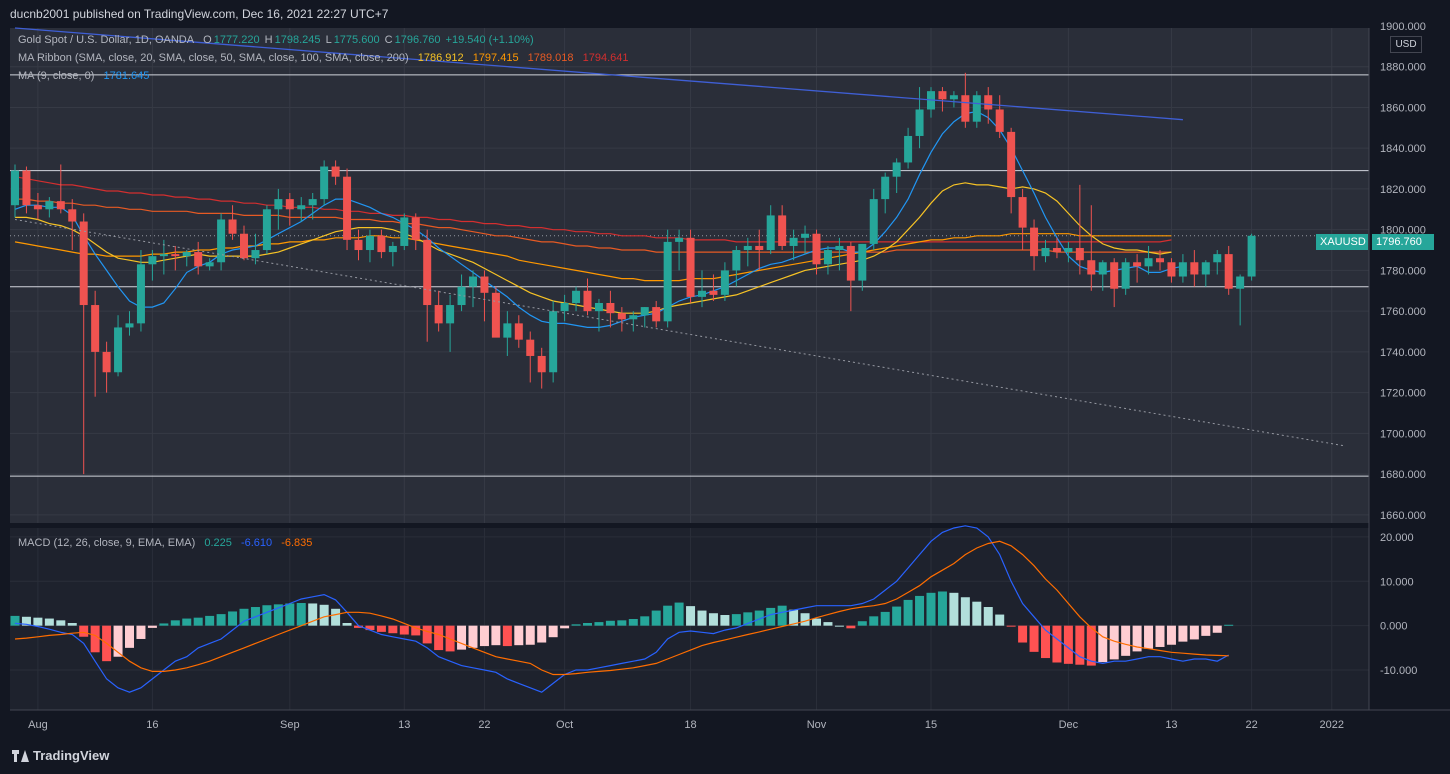 The image size is (1450, 774). What do you see at coordinates (38, 725) in the screenshot?
I see `time-tick-label: Aug` at bounding box center [38, 725].